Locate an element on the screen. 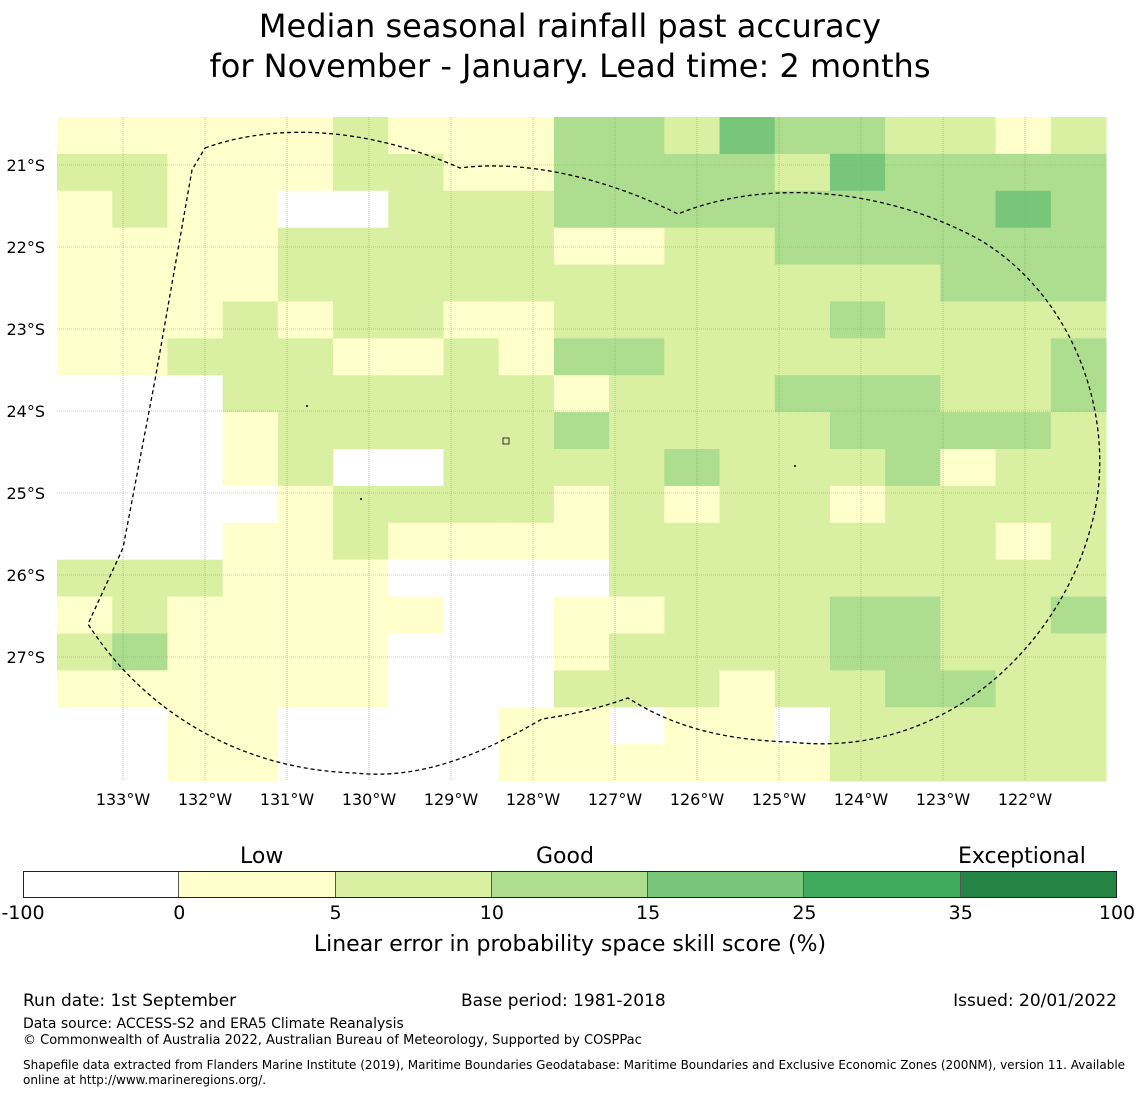 The width and height of the screenshot is (1140, 1095). latitude-labels: 21°S 22°S 23°S 24°S 25°S 26°S 27°S is located at coordinates (25, 411).